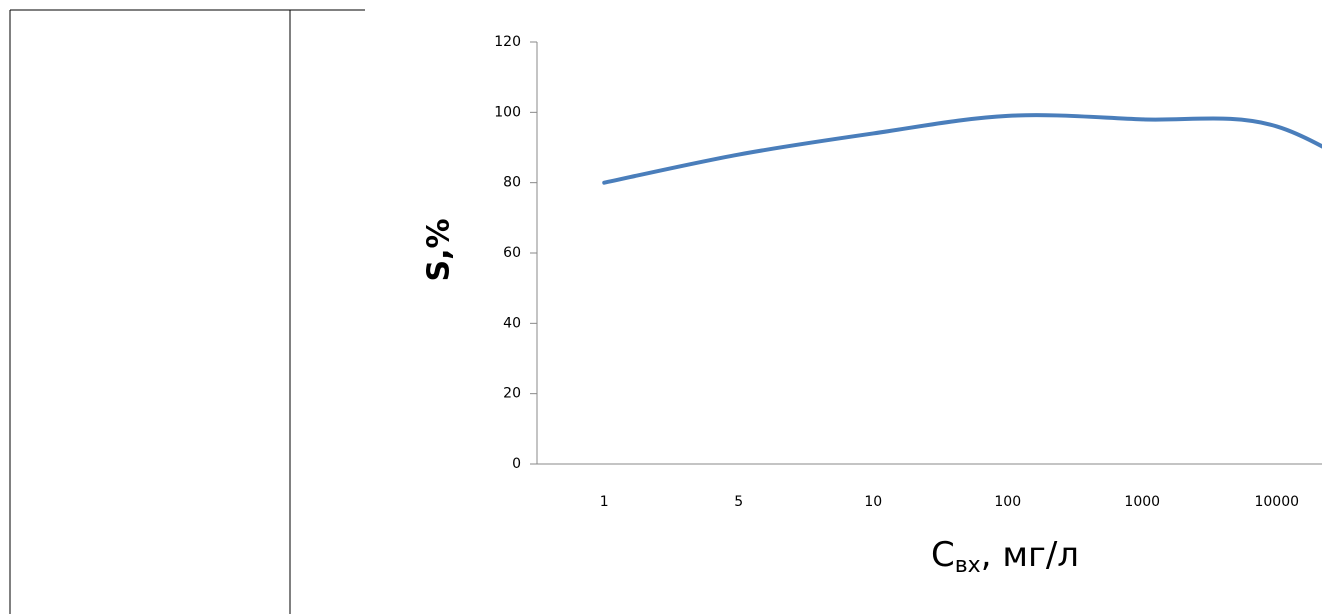 The height and width of the screenshot is (614, 1322). Describe the element at coordinates (1030, 555) in the screenshot. I see `x-axis-title-rest: , мг/л` at that location.